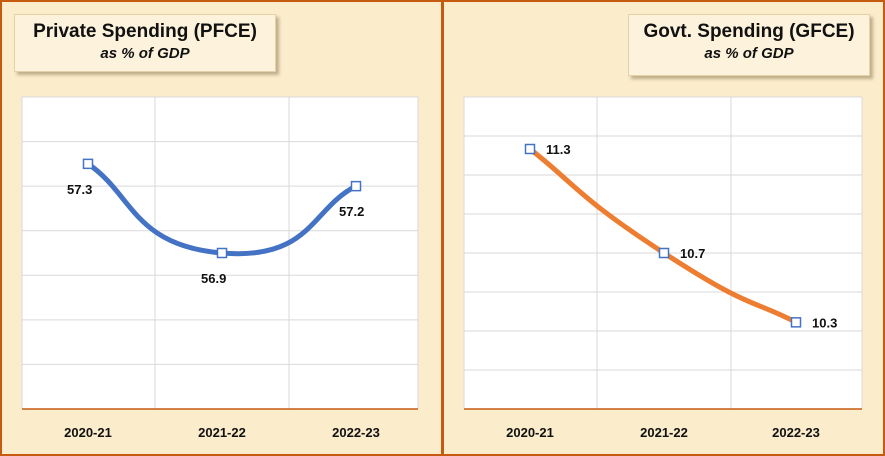 The height and width of the screenshot is (456, 885). I want to click on data-label: 57.2, so click(351, 211).